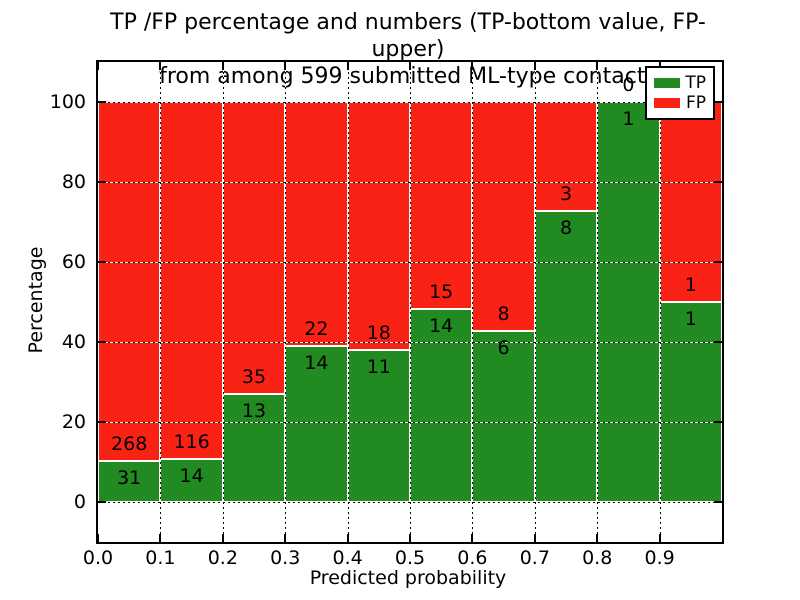  What do you see at coordinates (222, 558) in the screenshot?
I see `x-tick-label: 0.2` at bounding box center [222, 558].